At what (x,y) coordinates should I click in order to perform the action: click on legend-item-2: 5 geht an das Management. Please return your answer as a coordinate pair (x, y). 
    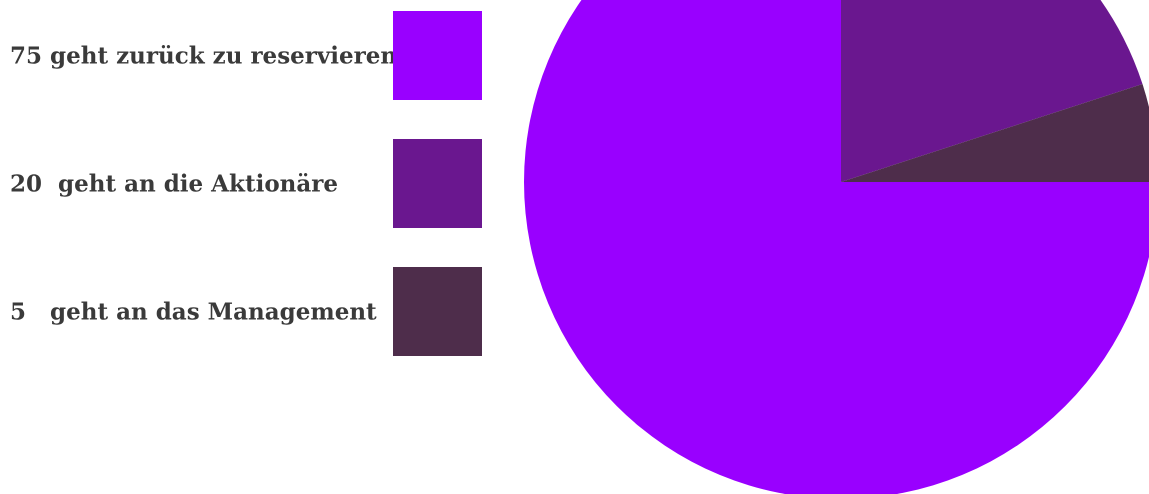
    Looking at the image, I should click on (250, 312).